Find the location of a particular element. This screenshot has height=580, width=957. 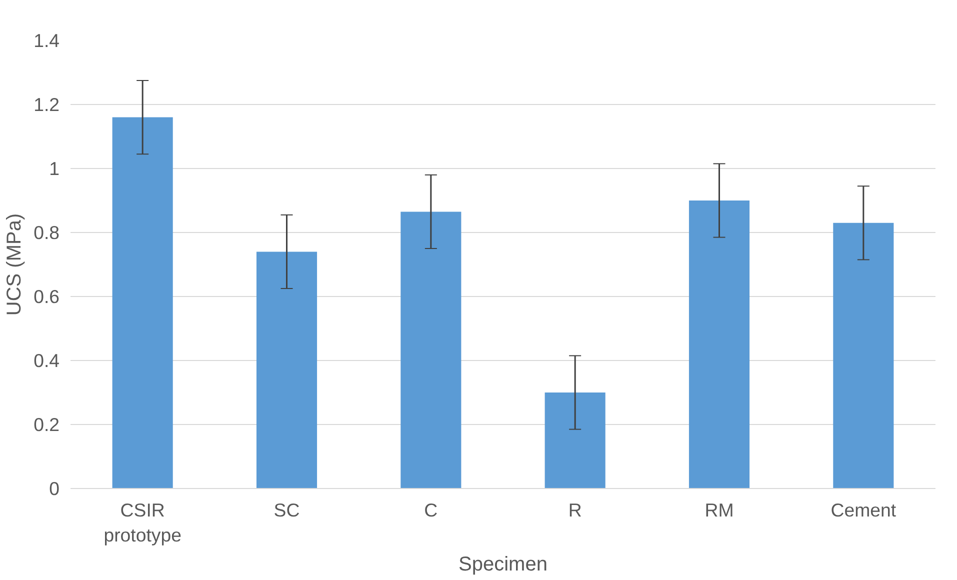

x-tick-label: CSIR prototype is located at coordinates (143, 523).